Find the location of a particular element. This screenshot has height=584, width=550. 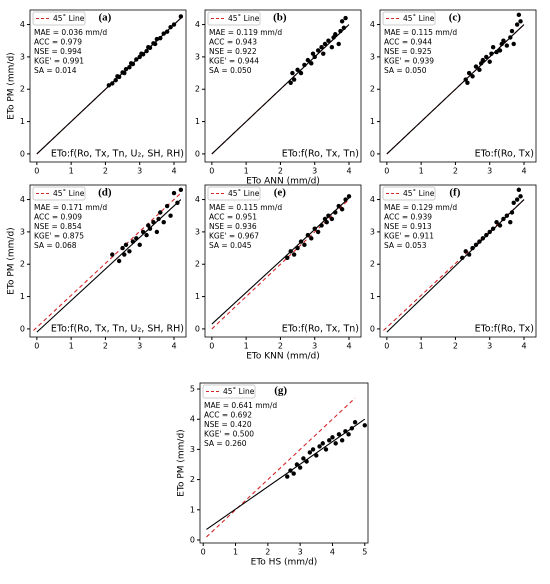

stat-text: SA = 0.045 is located at coordinates (230, 245).